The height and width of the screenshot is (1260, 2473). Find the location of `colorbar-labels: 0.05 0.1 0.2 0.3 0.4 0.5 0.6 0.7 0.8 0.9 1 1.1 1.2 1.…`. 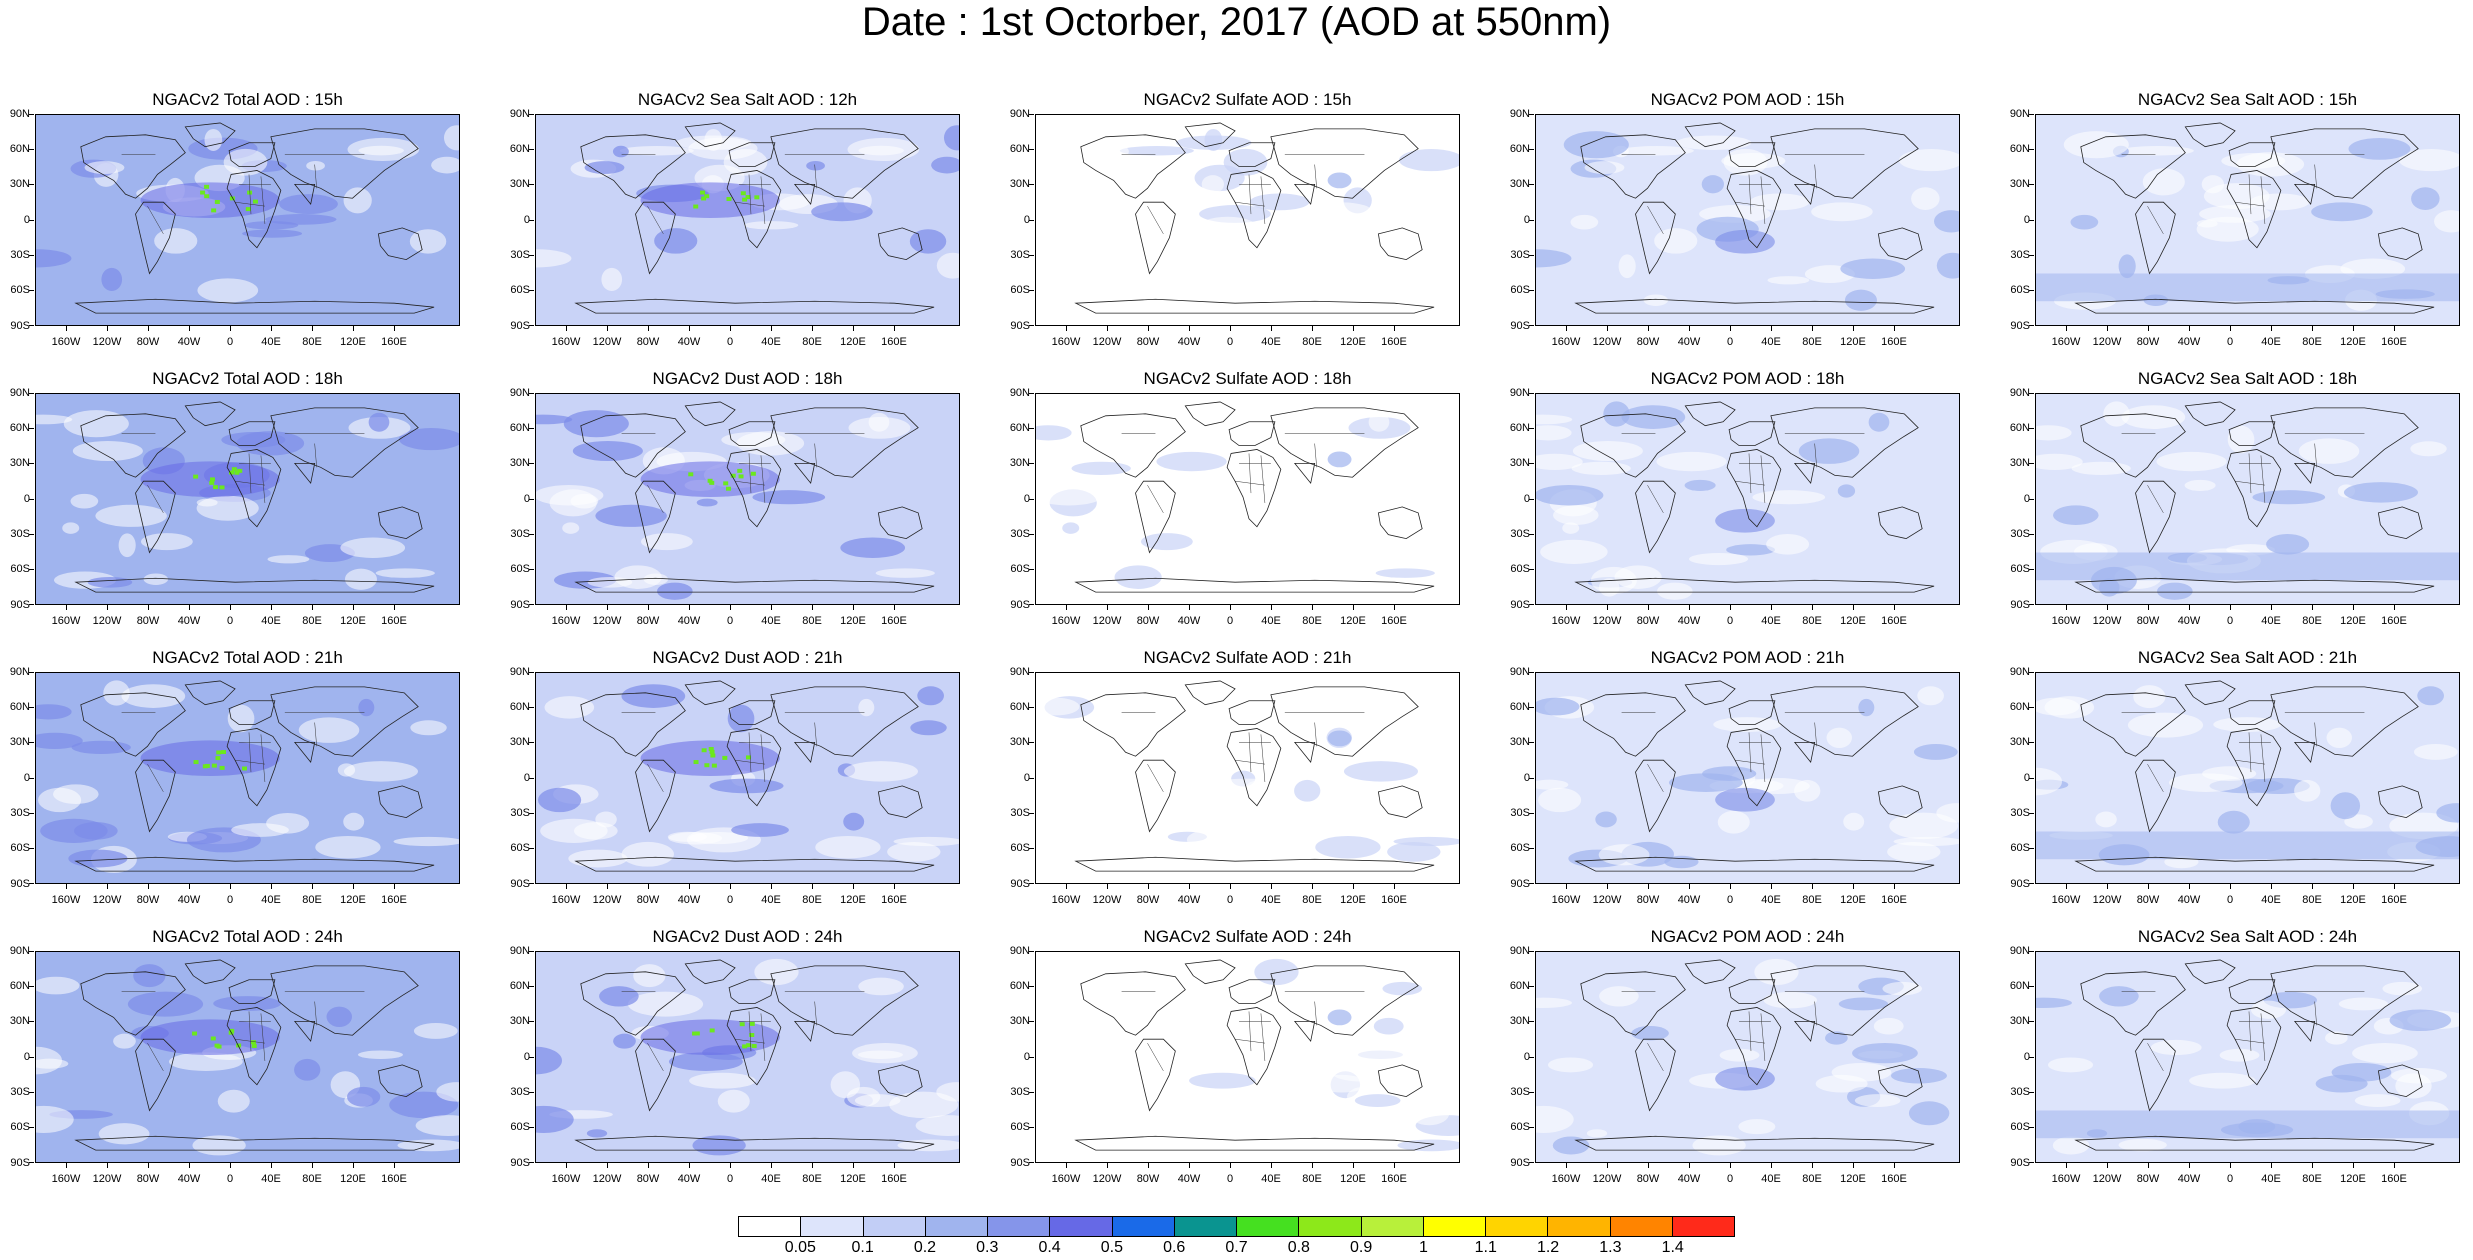

colorbar-labels: 0.05 0.1 0.2 0.3 0.4 0.5 0.6 0.7 0.8 0.9 1 1.1 1.2 1.… is located at coordinates (1236, 1248).